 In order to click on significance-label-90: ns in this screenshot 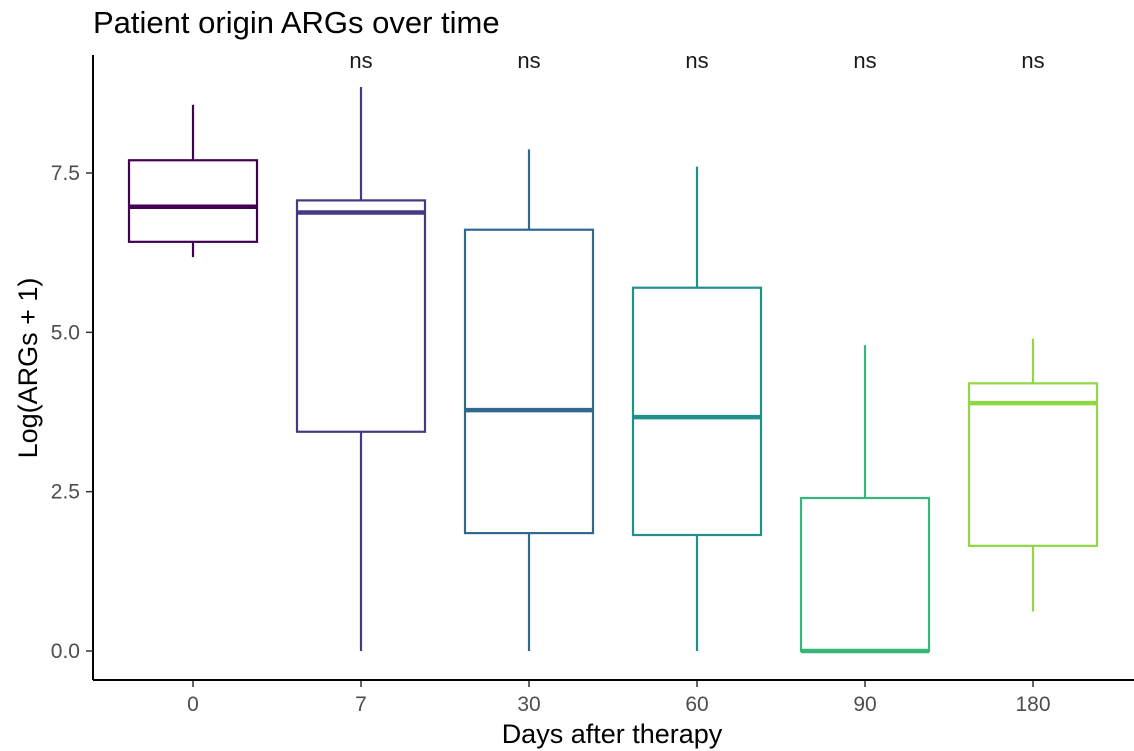, I will do `click(864, 60)`.